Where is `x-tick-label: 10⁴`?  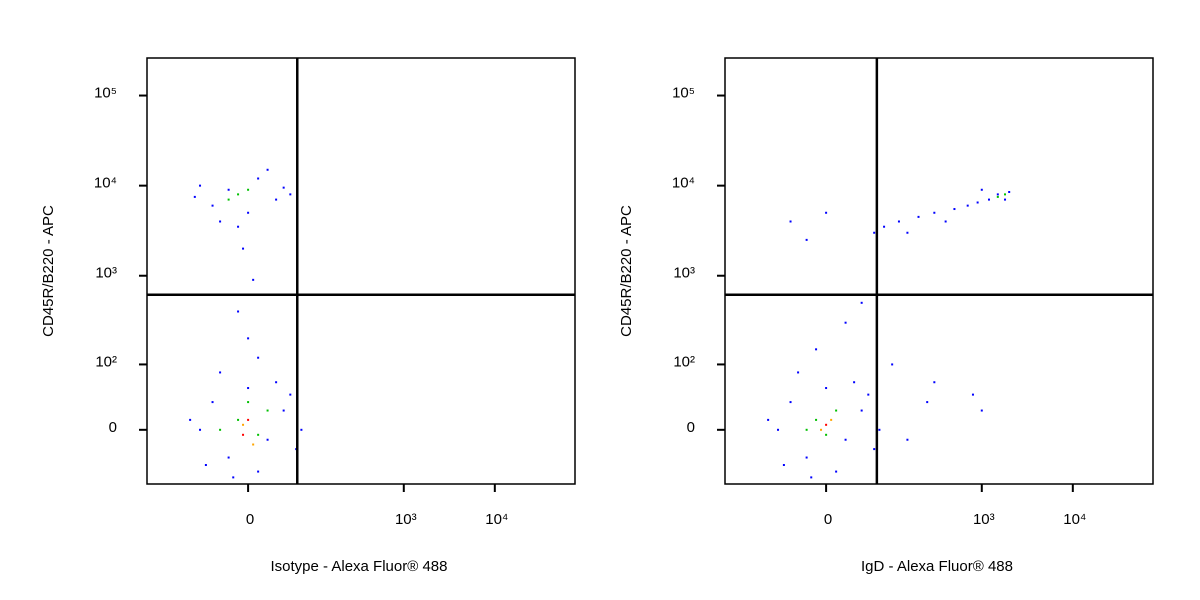 x-tick-label: 10⁴ is located at coordinates (496, 519).